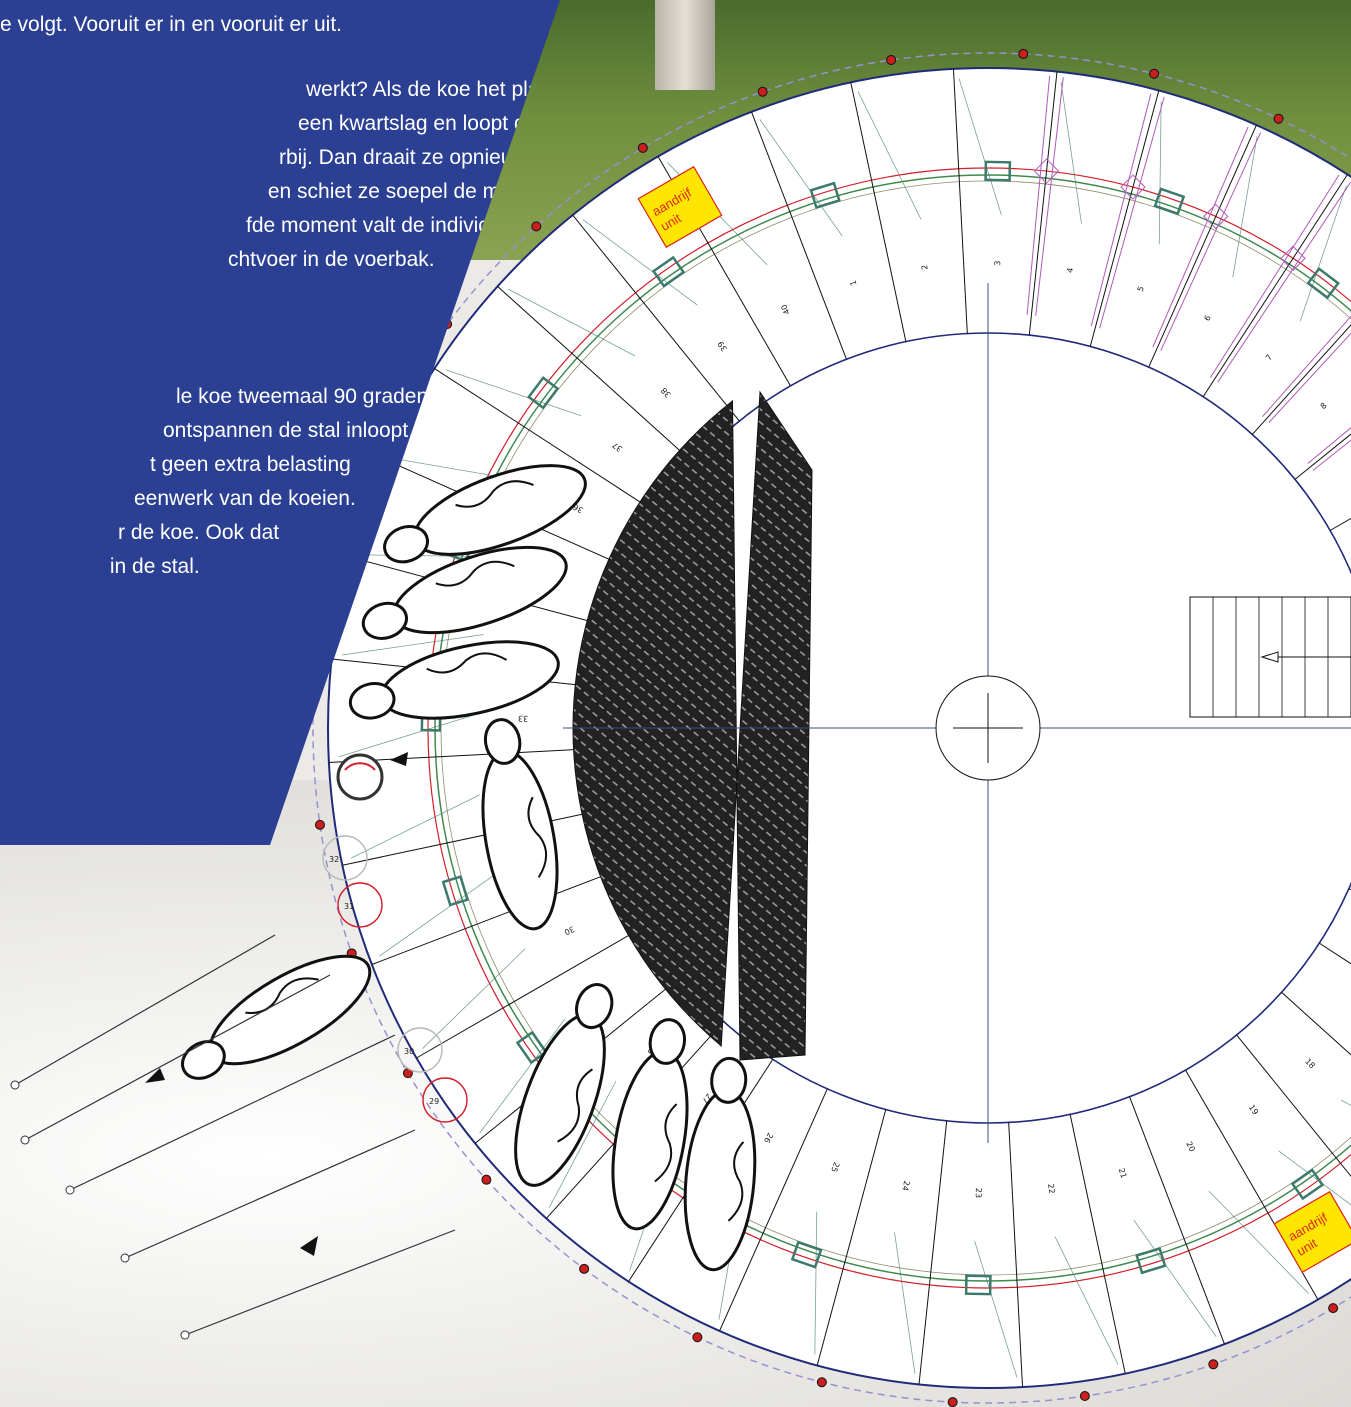 The height and width of the screenshot is (1407, 1351). What do you see at coordinates (424, 157) in the screenshot?
I see `paragraph-2-line: rbij. Dan draait ze opnieuw een` at bounding box center [424, 157].